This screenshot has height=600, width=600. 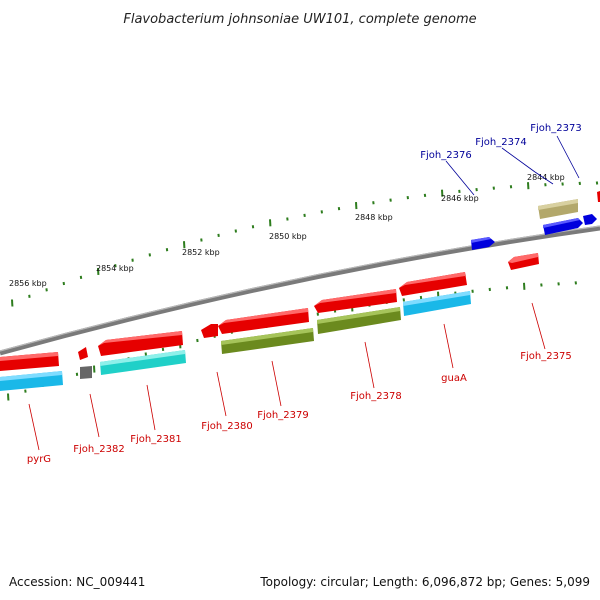 What do you see at coordinates (288, 236) in the screenshot?
I see `ruler-label-2850: 2850 kbp` at bounding box center [288, 236].